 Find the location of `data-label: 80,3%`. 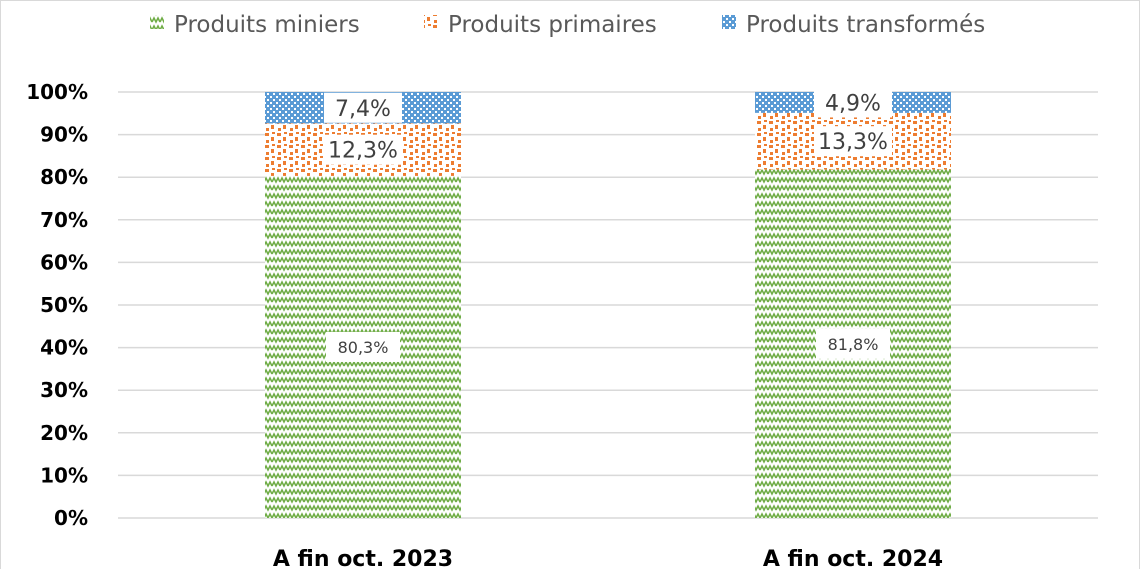

data-label: 80,3% is located at coordinates (363, 347).